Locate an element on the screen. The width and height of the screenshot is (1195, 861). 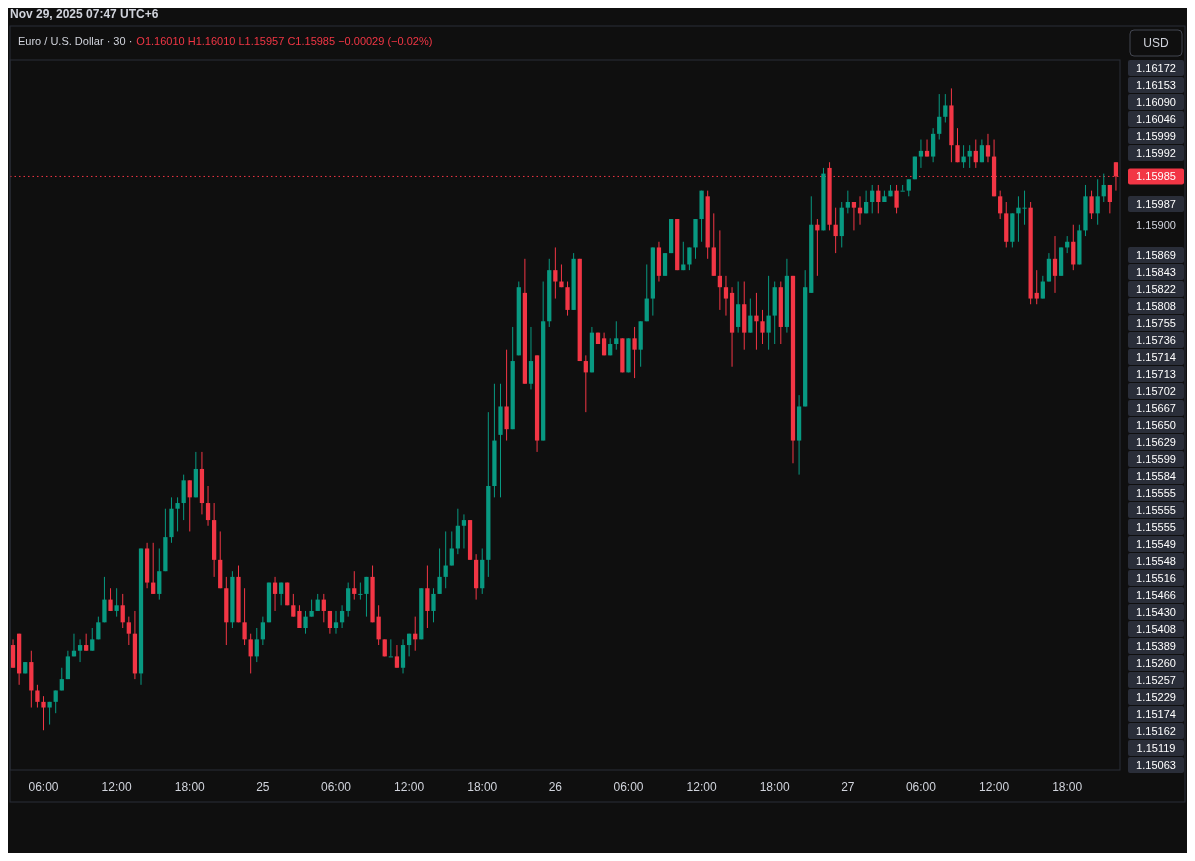
chart-title: Euro / U.S. Dollar · 30 · is located at coordinates (75, 41).